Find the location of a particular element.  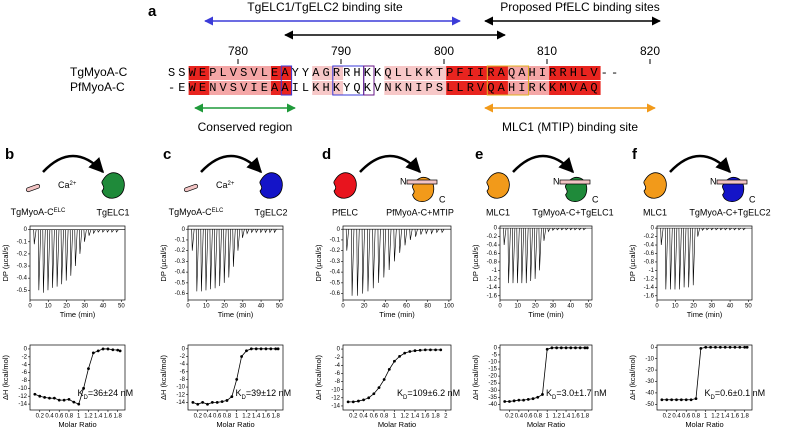

y-tick-label: -10 is located at coordinates (649, 359).